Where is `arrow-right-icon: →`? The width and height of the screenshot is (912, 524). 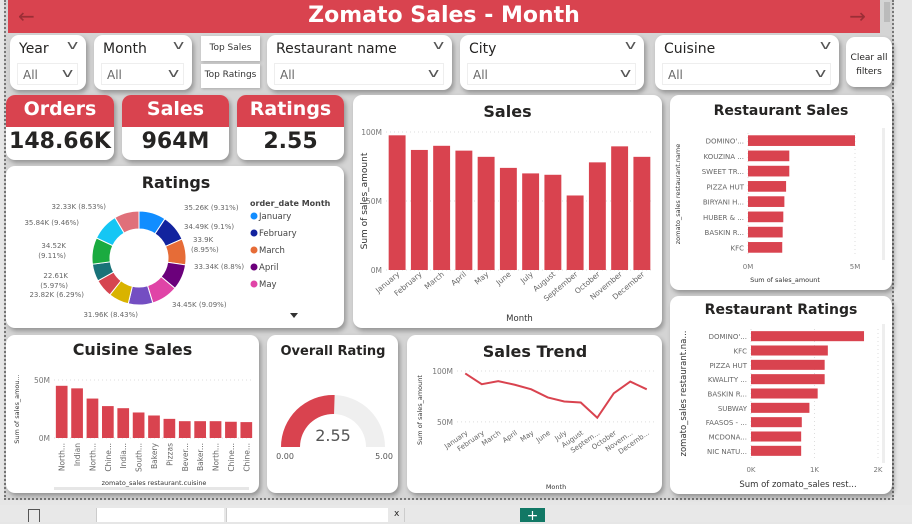 arrow-right-icon: → is located at coordinates (857, 16).